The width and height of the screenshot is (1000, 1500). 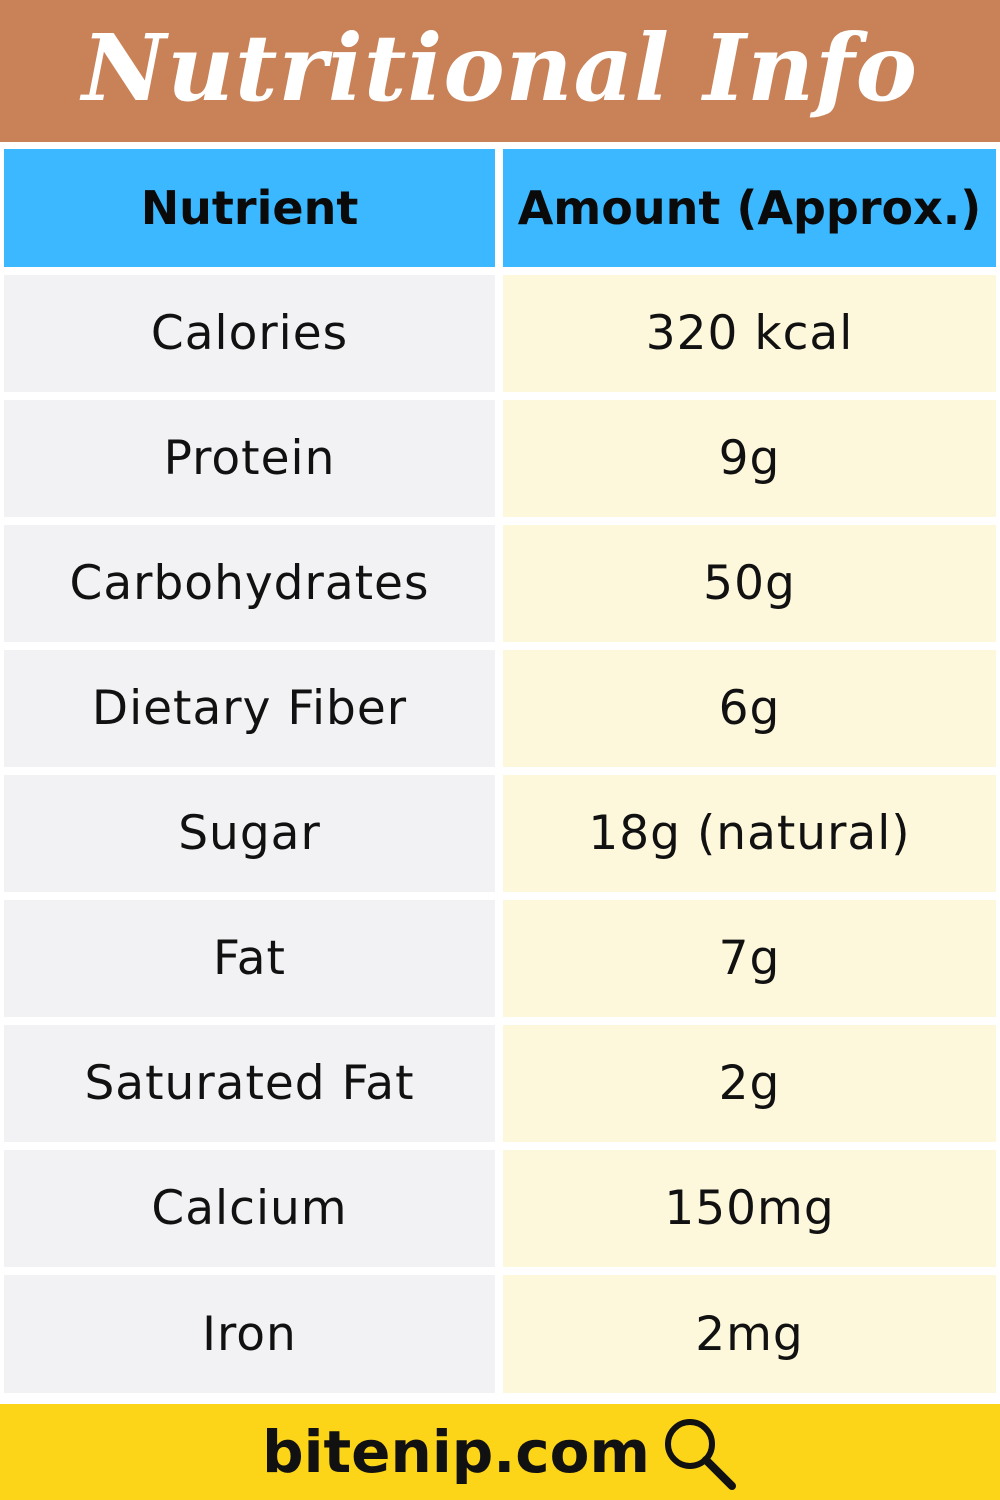 I want to click on table-row: Calories 320 kcal, so click(x=500, y=333).